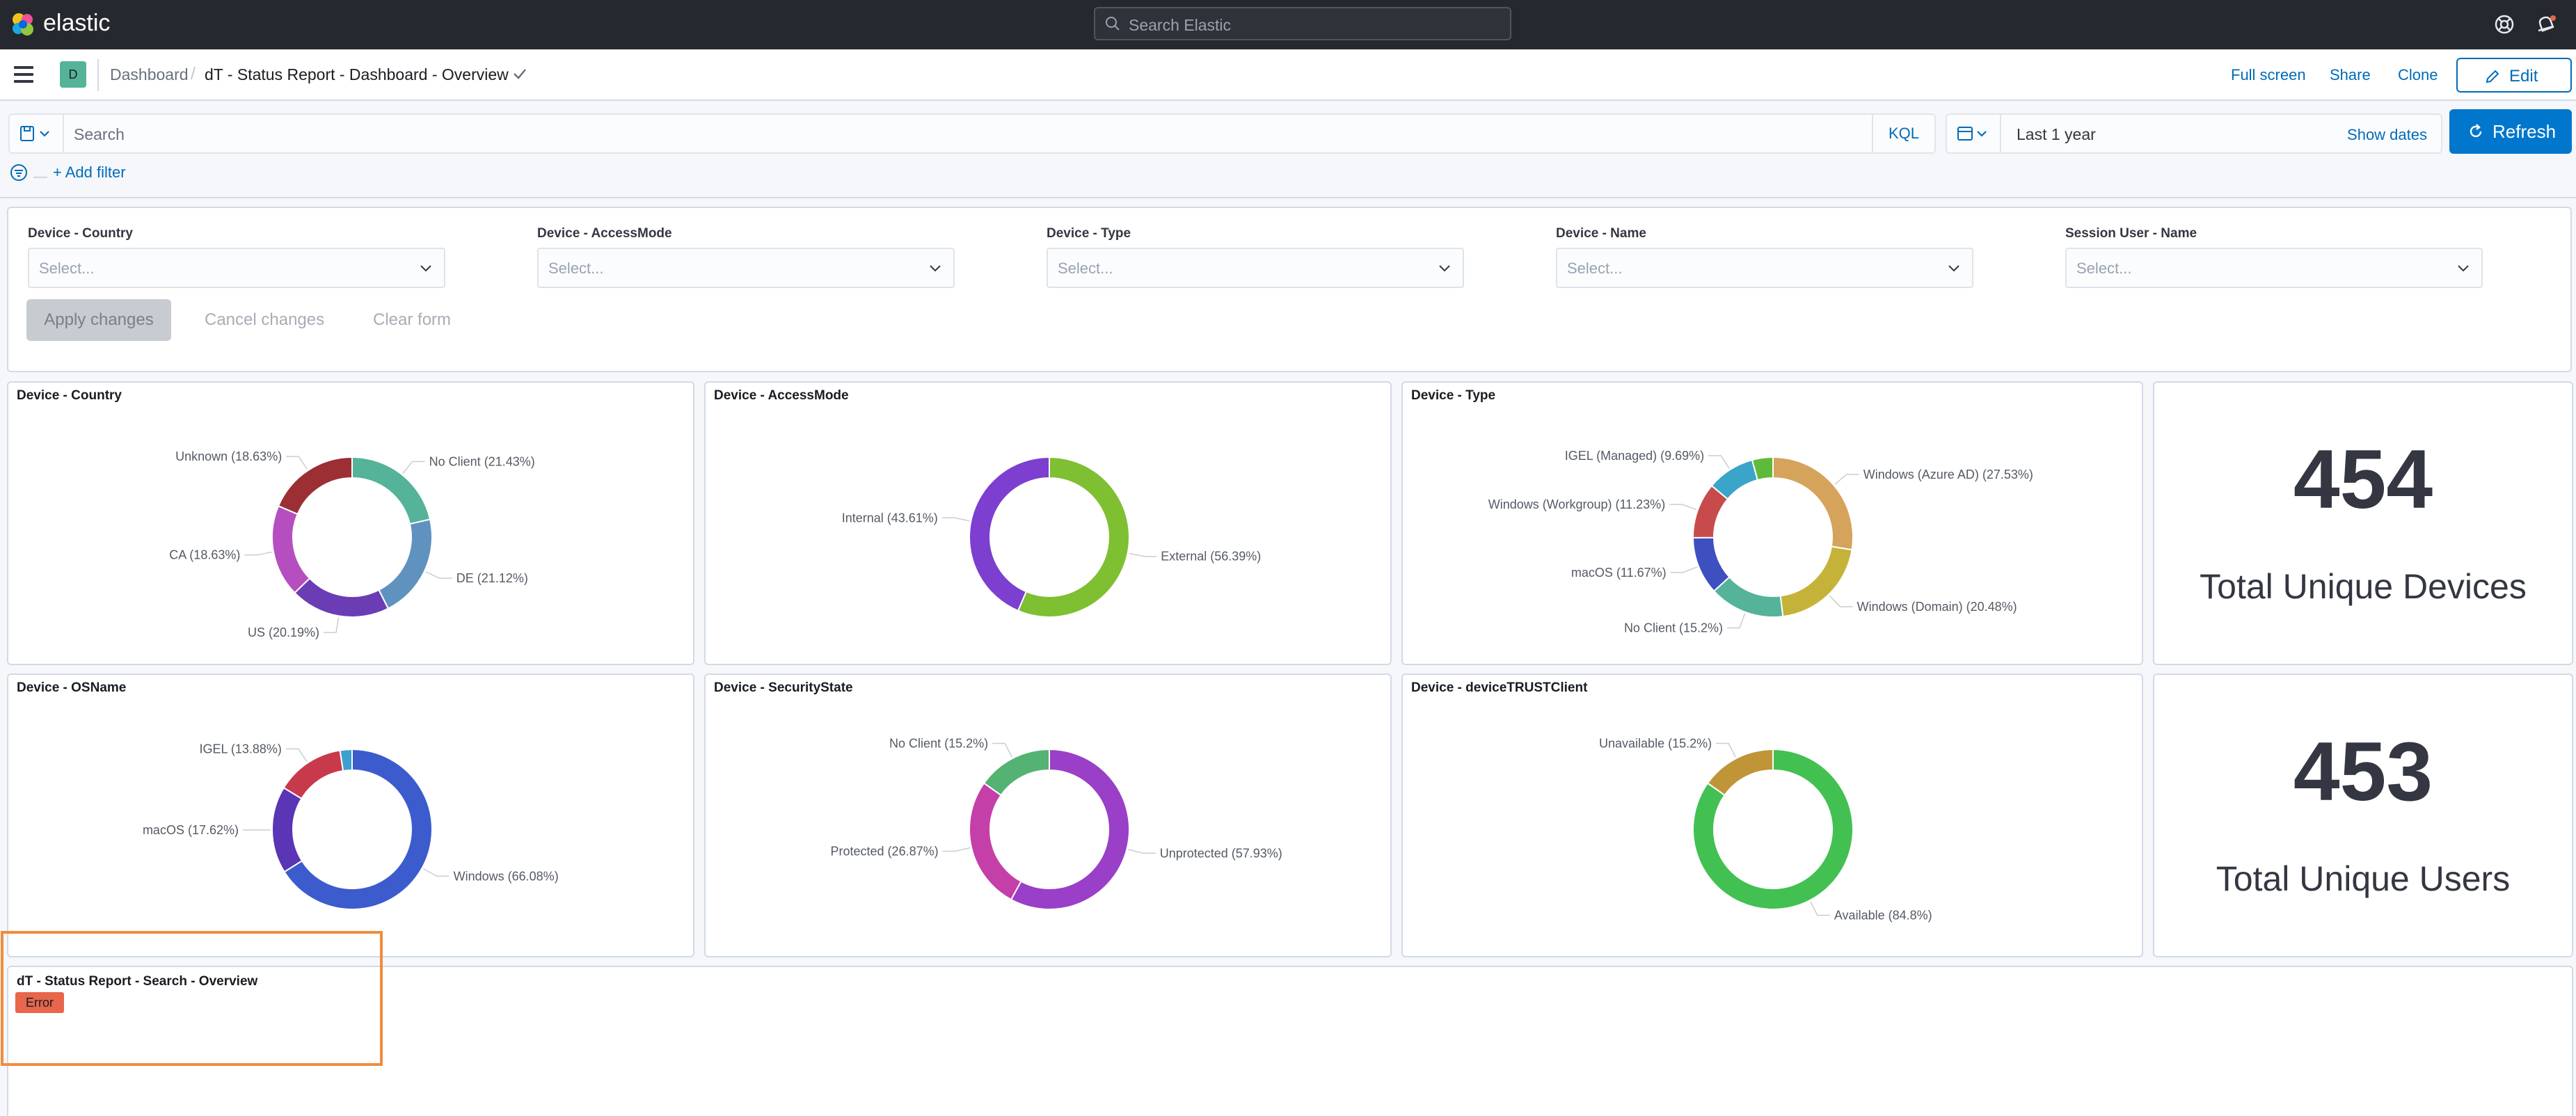  I want to click on slice-igel, so click(313, 774).